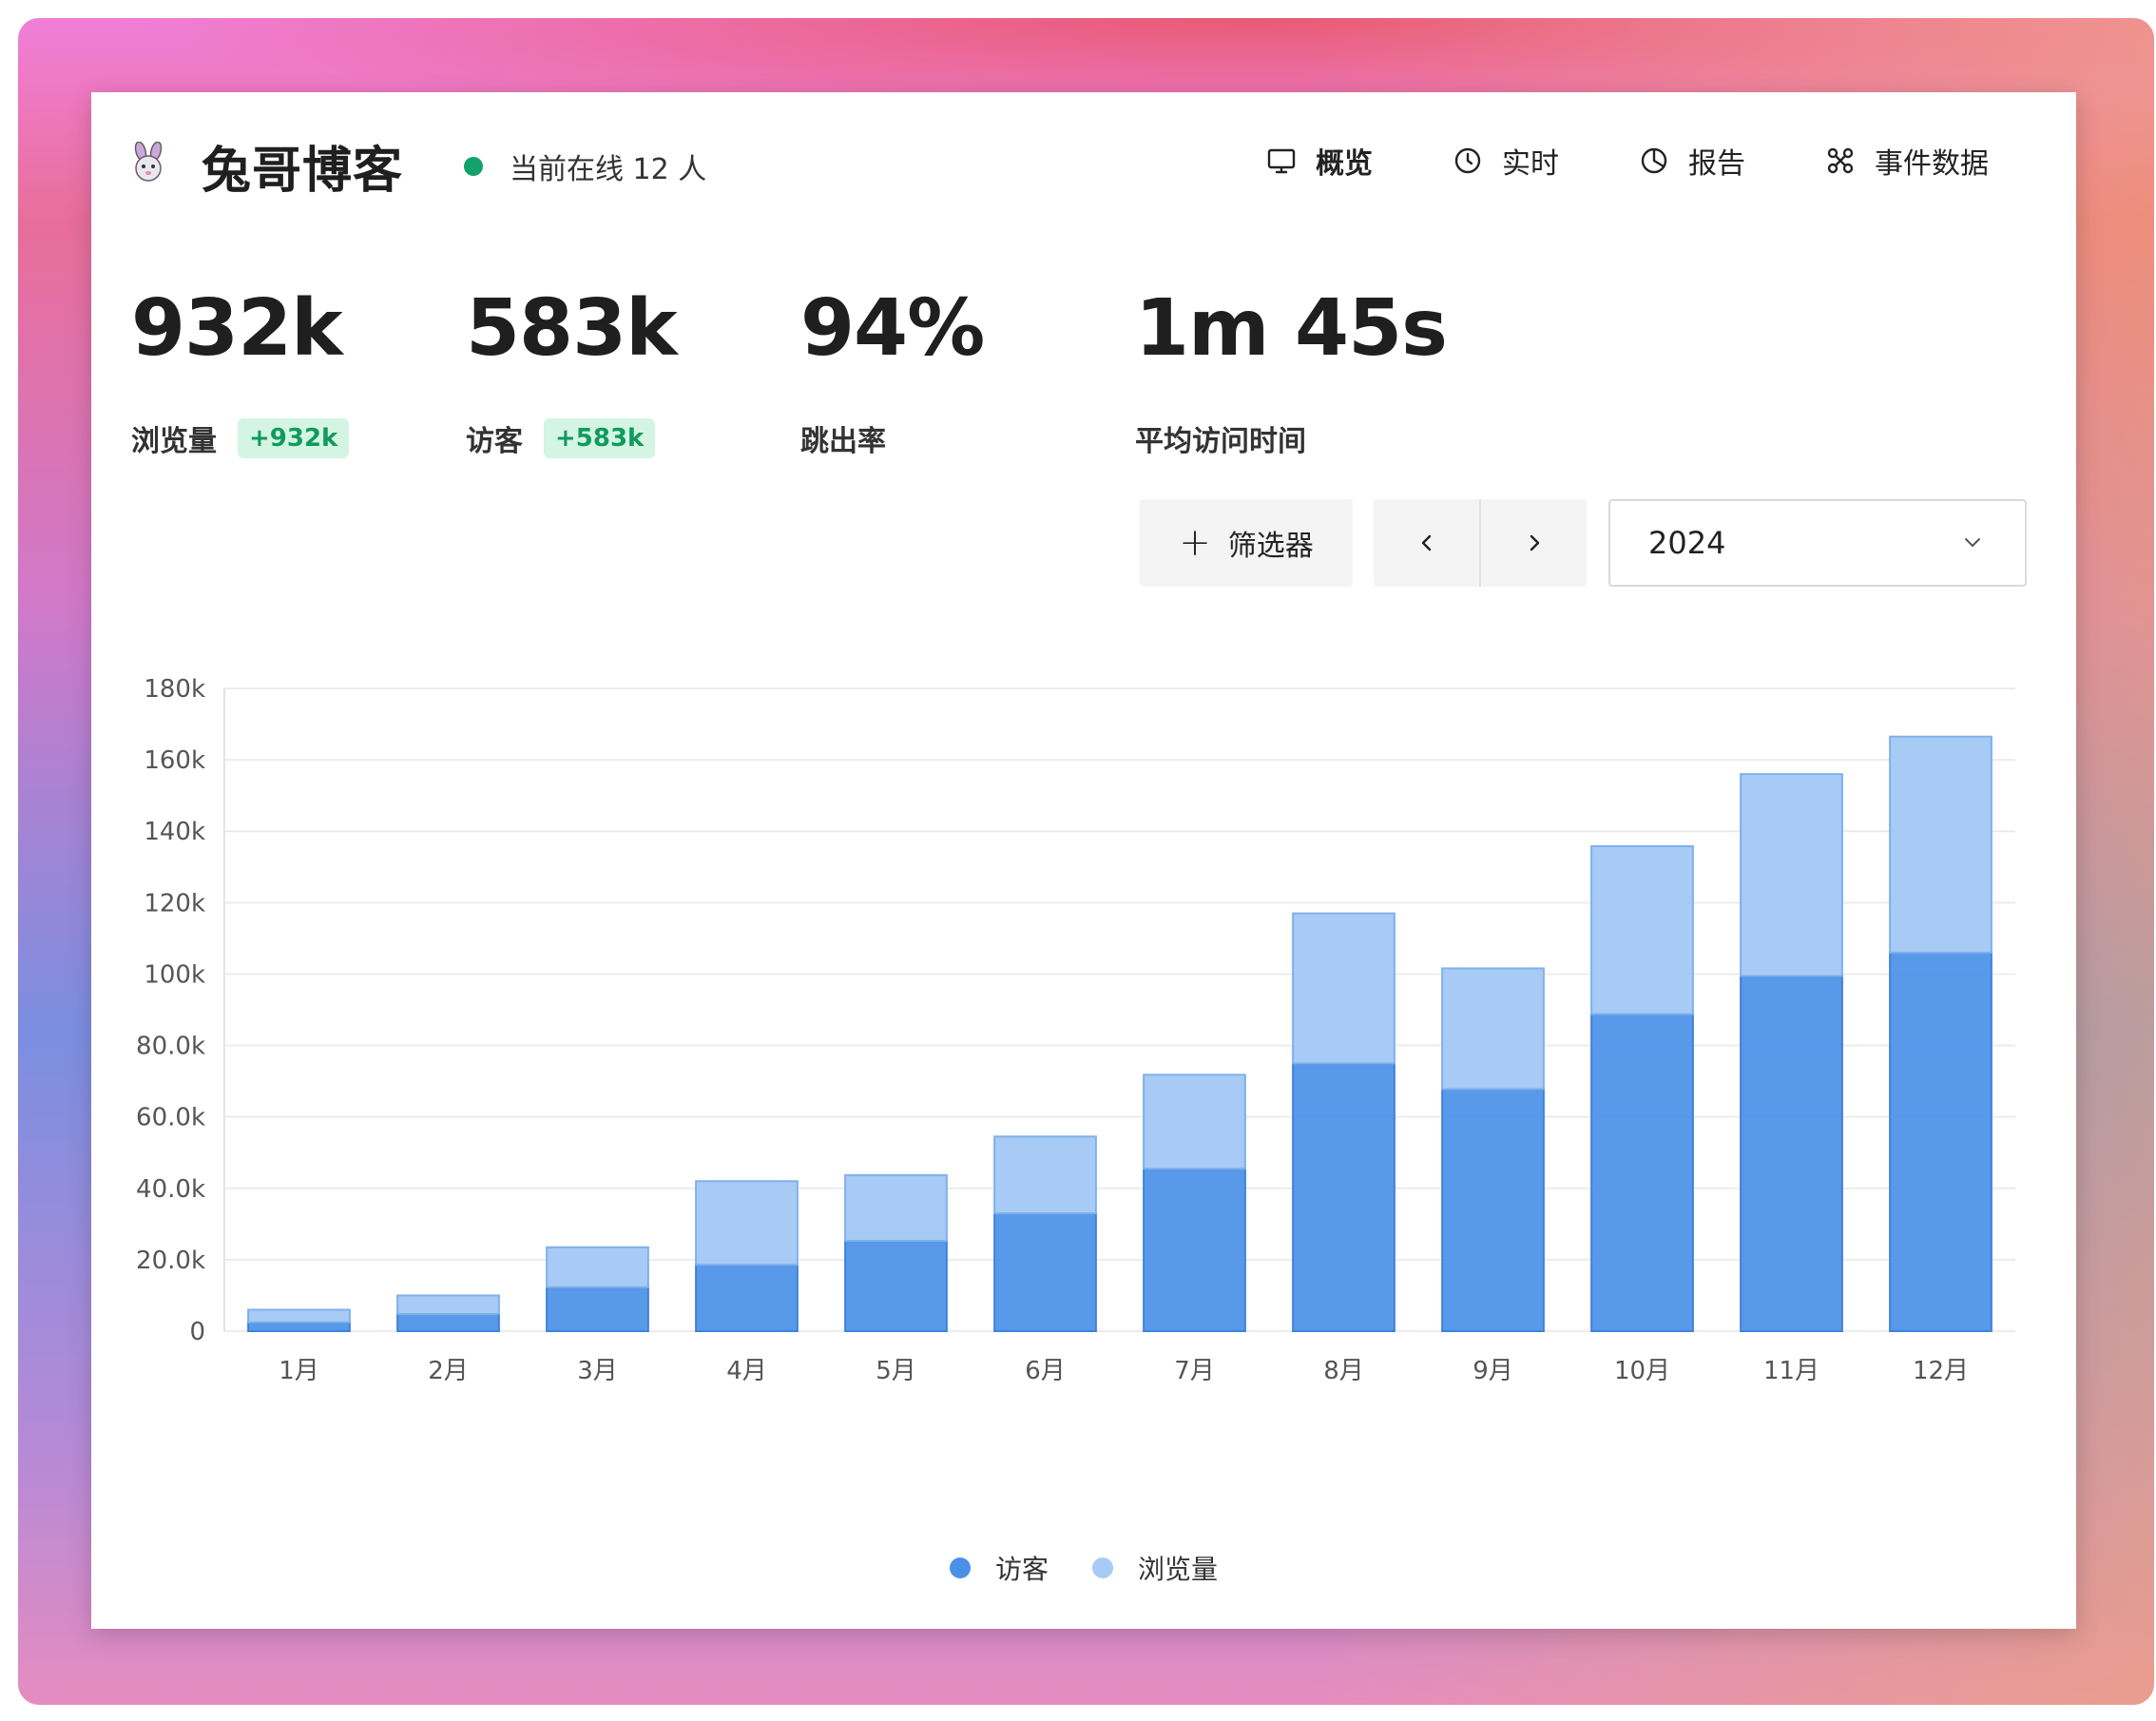 Image resolution: width=2156 pixels, height=1721 pixels. What do you see at coordinates (1291, 328) in the screenshot?
I see `metric-value: 1m 45s` at bounding box center [1291, 328].